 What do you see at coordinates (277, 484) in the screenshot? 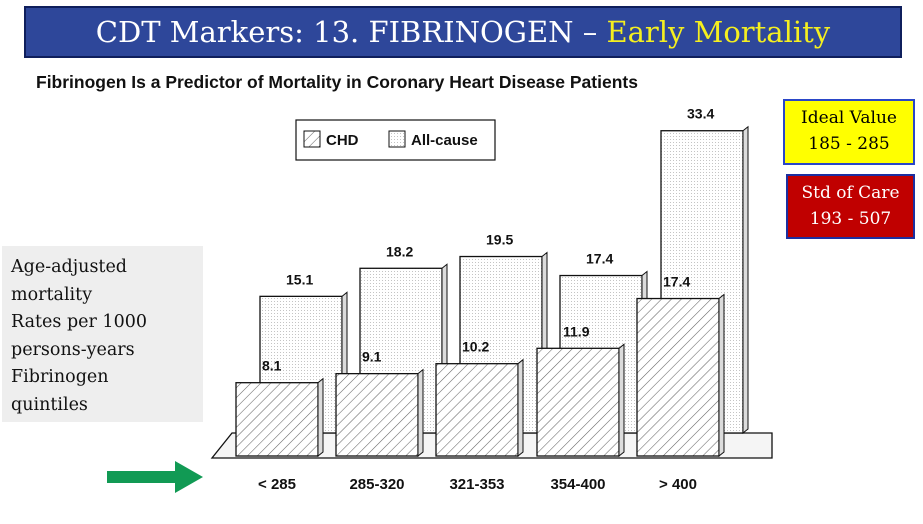
I see `x-tick-label: < 285` at bounding box center [277, 484].